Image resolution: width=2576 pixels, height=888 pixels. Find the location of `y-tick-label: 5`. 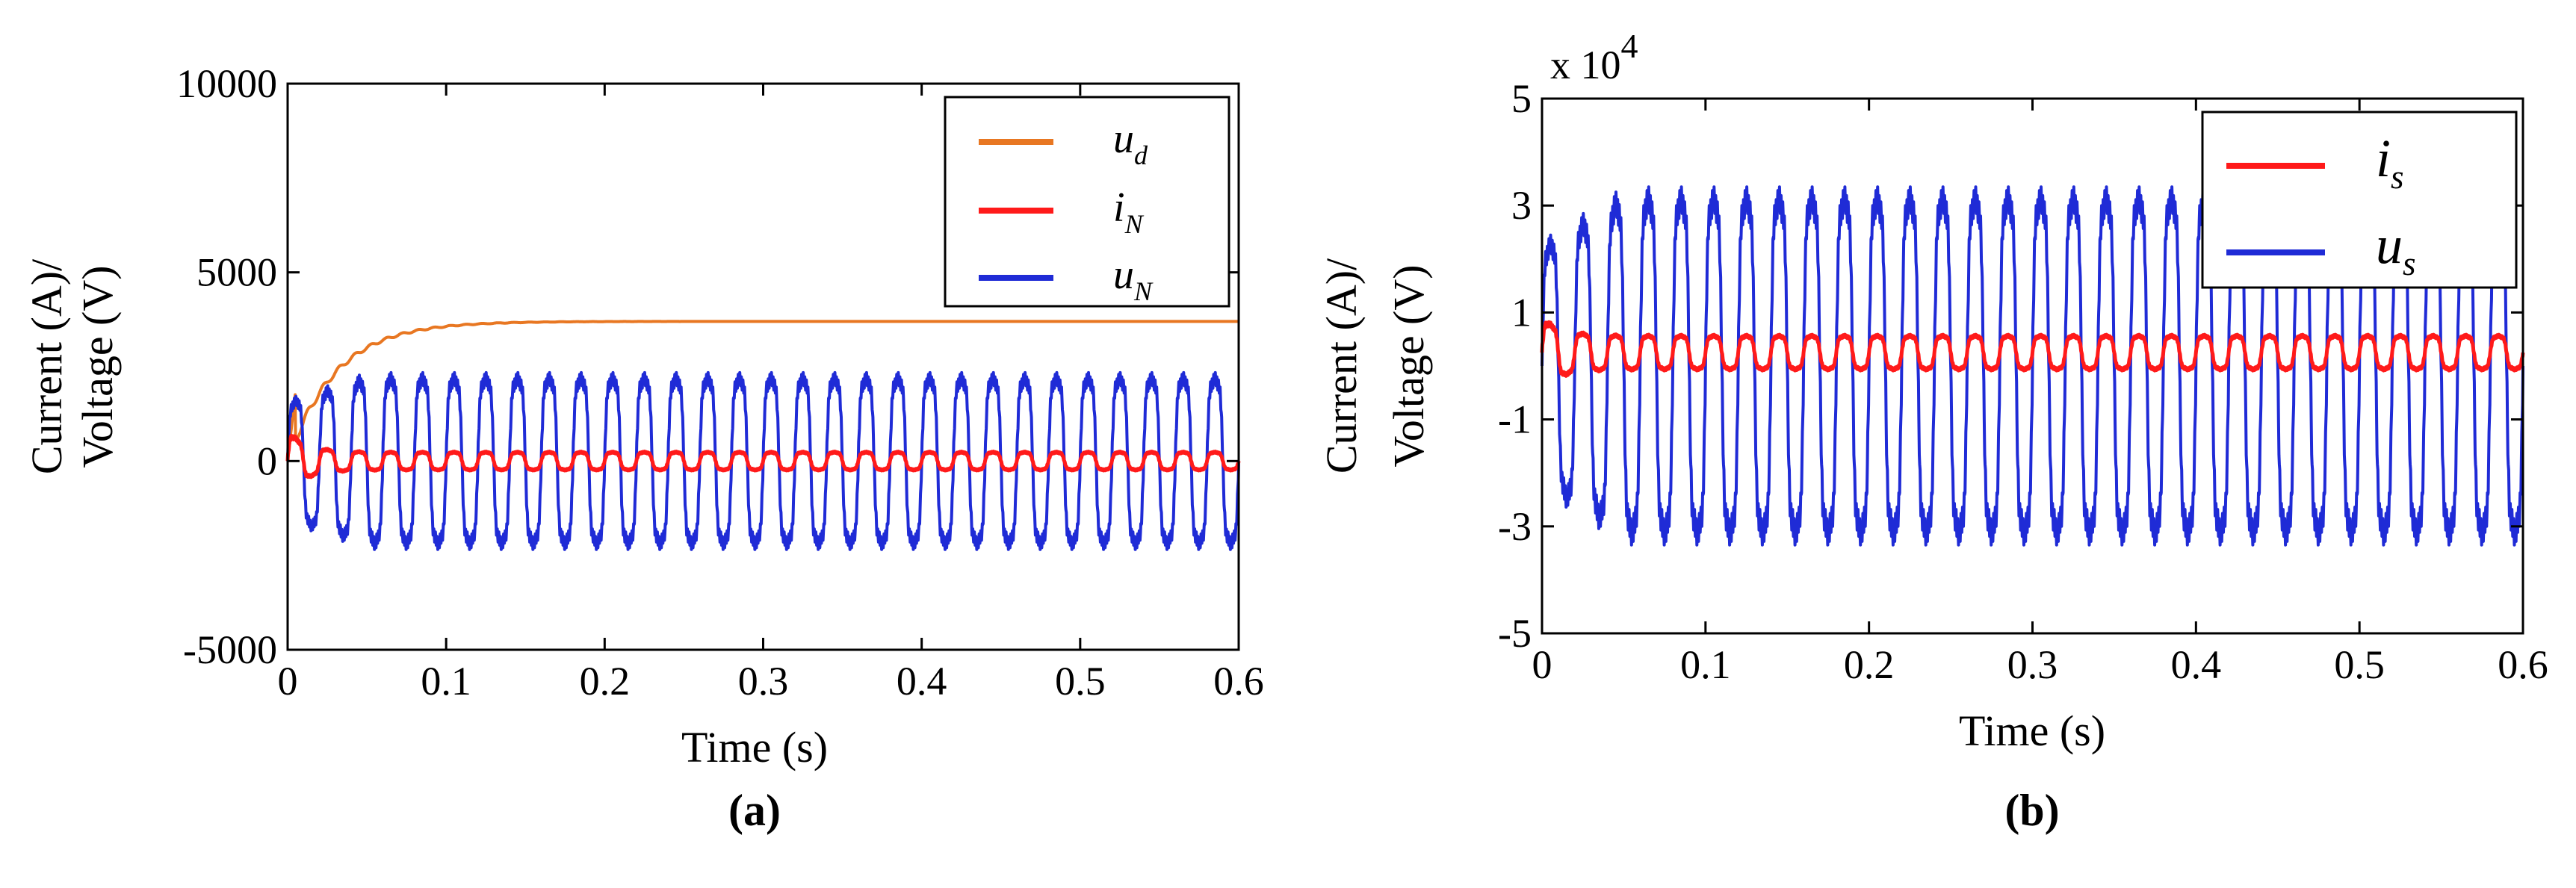

y-tick-label: 5 is located at coordinates (1521, 98).